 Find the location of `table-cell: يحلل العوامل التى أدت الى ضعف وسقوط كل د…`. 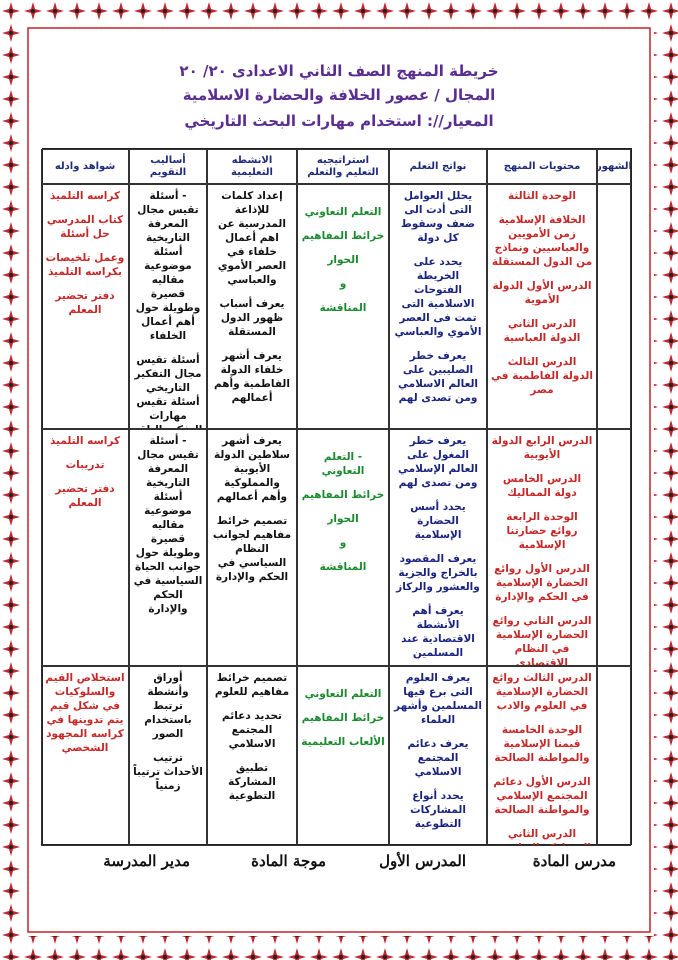

table-cell: يحلل العوامل التى أدت الى ضعف وسقوط كل د… is located at coordinates (438, 306).